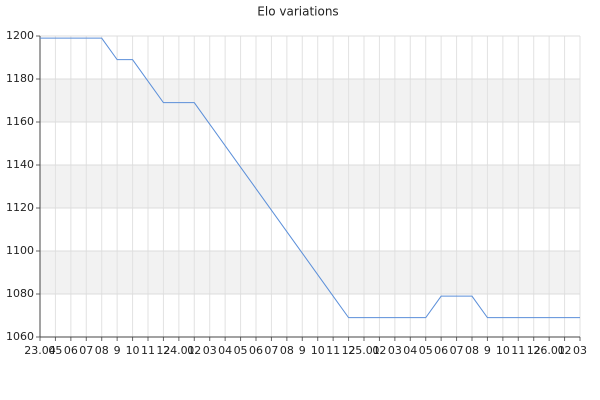 This screenshot has height=400, width=600. Describe the element at coordinates (549, 350) in the screenshot. I see `x-tick-label: 26.01` at that location.